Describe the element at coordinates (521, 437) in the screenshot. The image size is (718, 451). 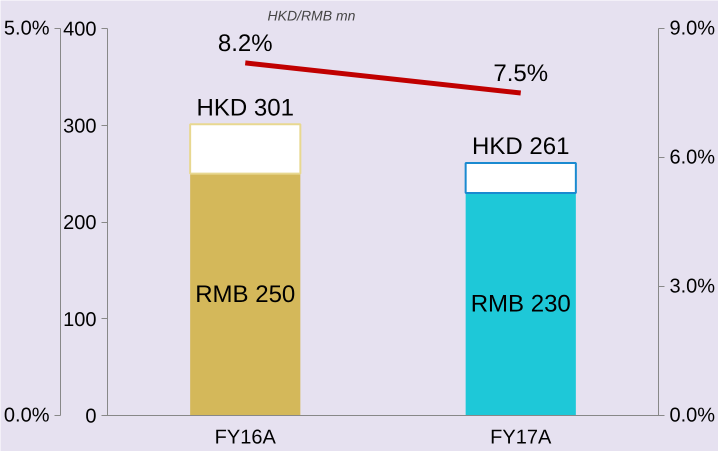
I see `x-tick-label: FY17A` at that location.